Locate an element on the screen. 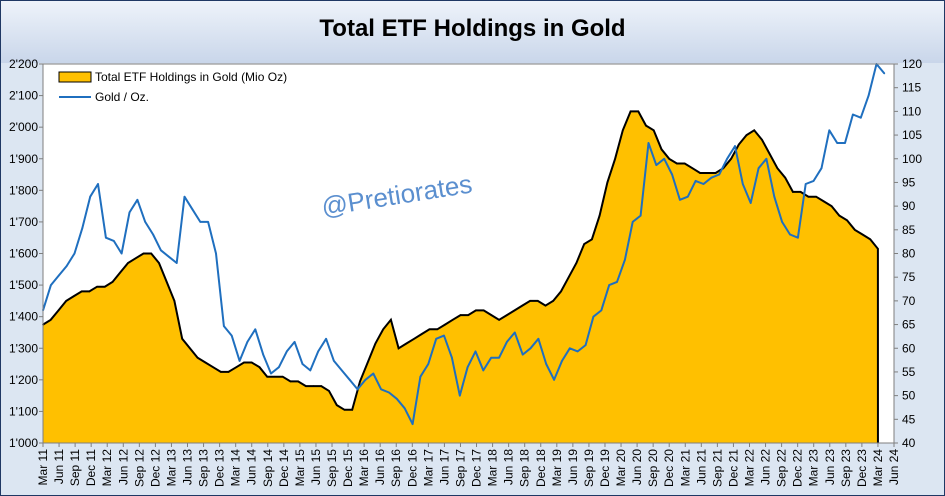  x-tick-label: Sep 11 is located at coordinates (75, 467).